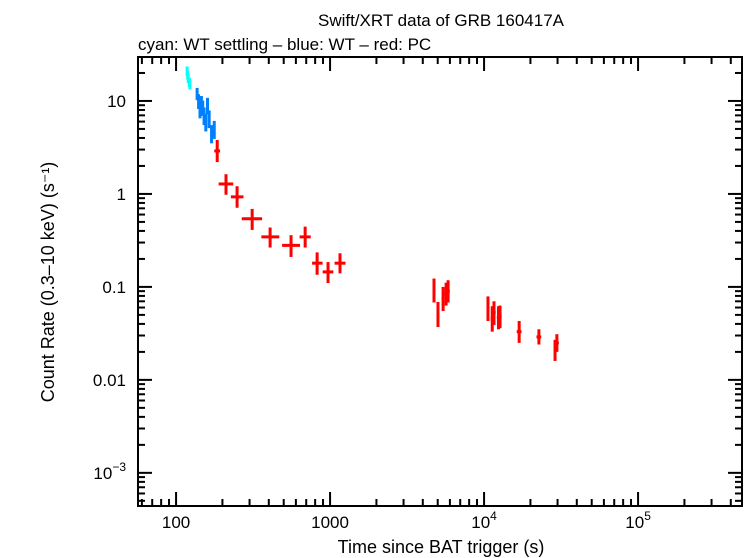 This screenshot has width=746, height=558. What do you see at coordinates (48, 282) in the screenshot?
I see `y-axis-label: Count Rate (0.3–10 keV) (s⁻¹)` at bounding box center [48, 282].